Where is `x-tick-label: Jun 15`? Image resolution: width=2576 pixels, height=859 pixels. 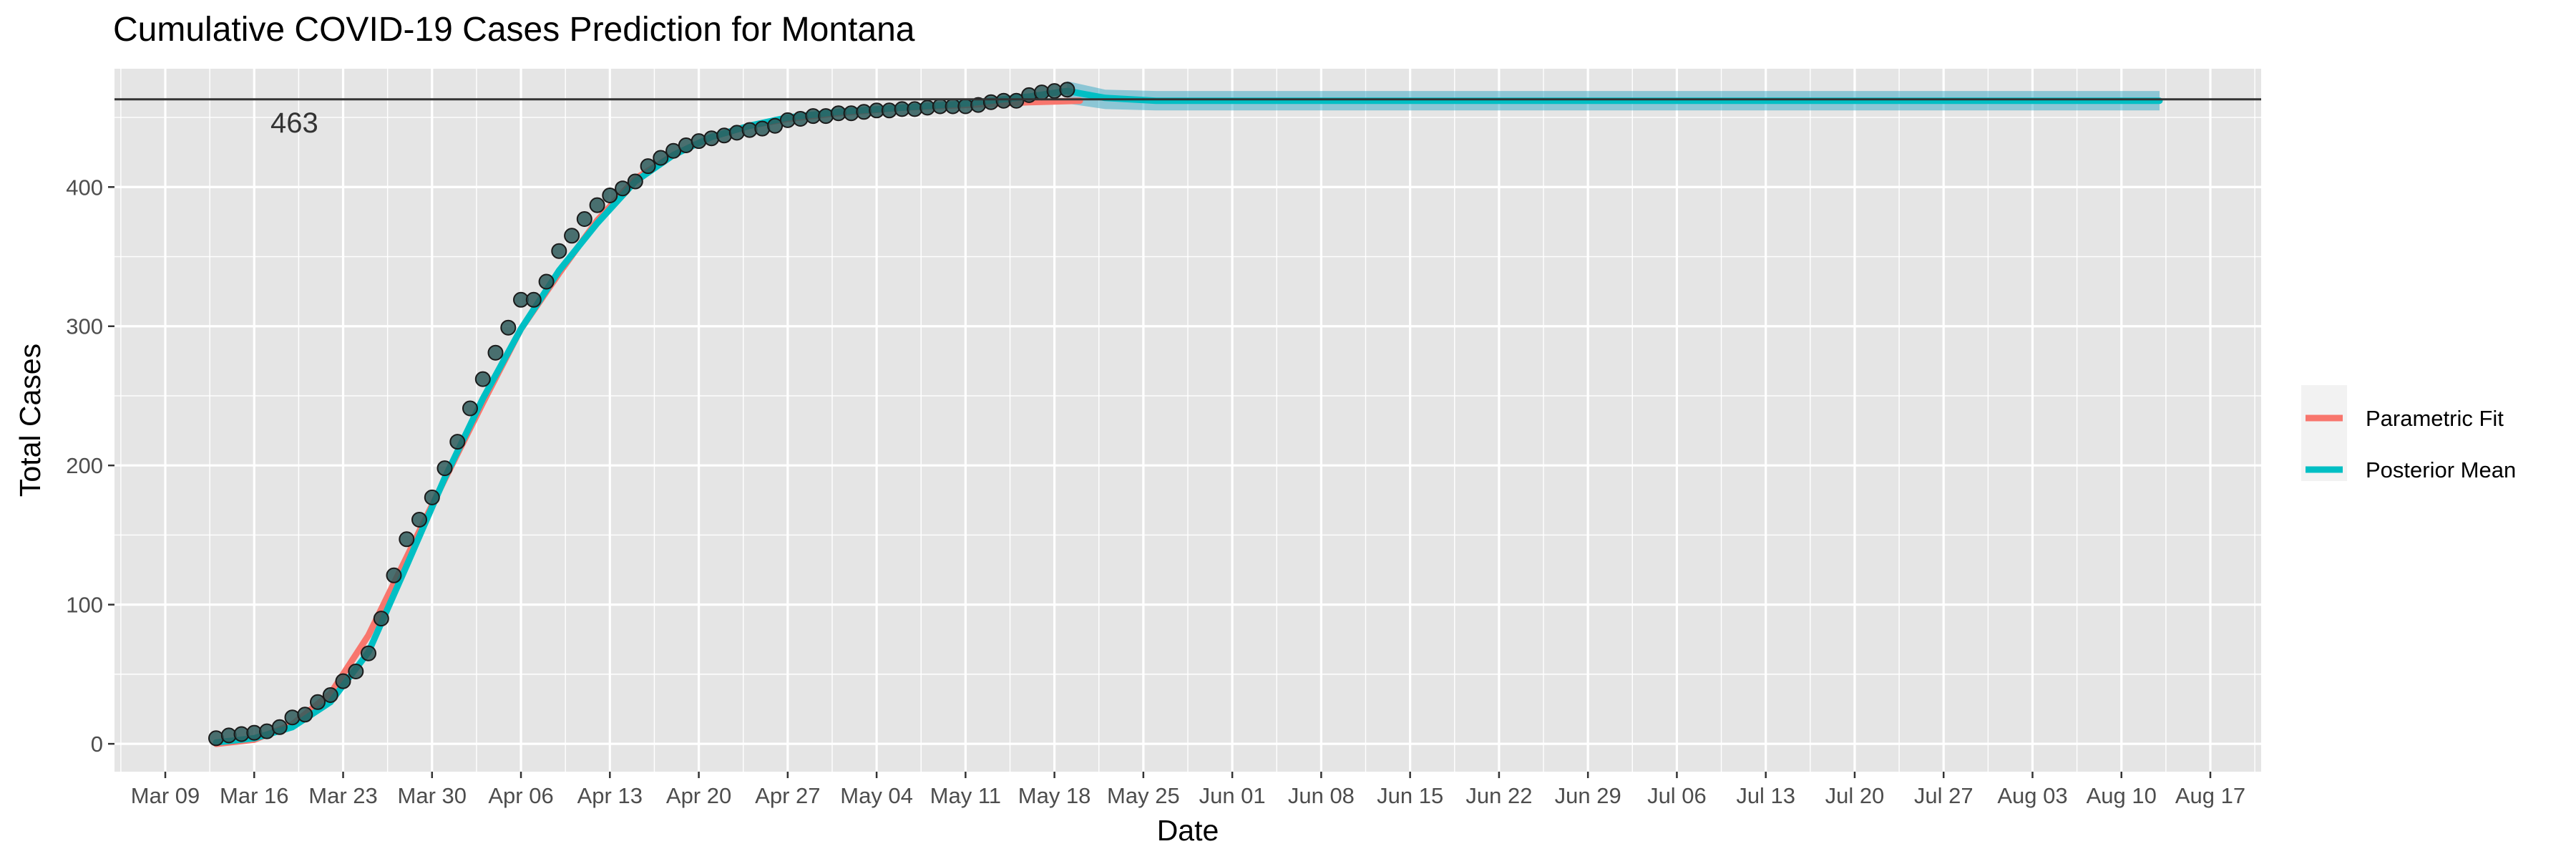
x-tick-label: Jun 15 is located at coordinates (1410, 795).